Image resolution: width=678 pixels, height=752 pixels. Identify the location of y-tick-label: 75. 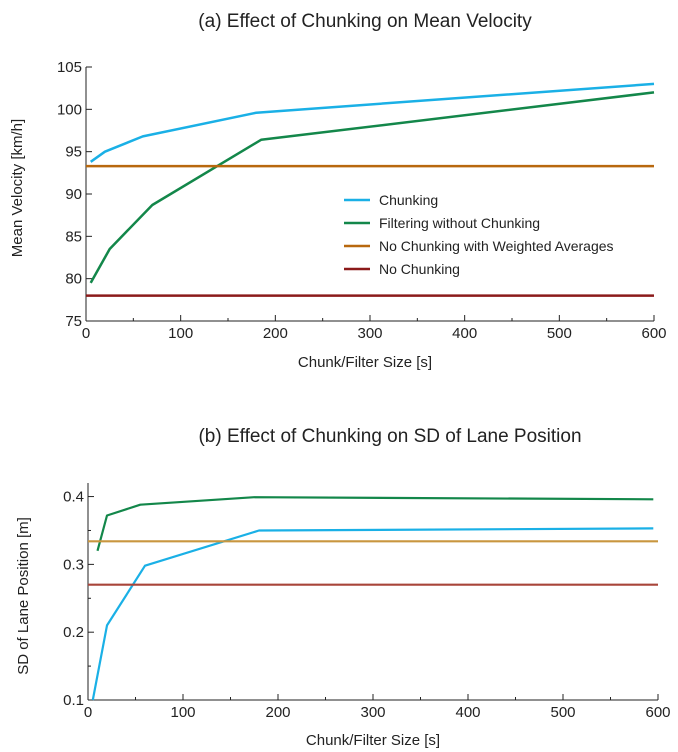
(73, 321).